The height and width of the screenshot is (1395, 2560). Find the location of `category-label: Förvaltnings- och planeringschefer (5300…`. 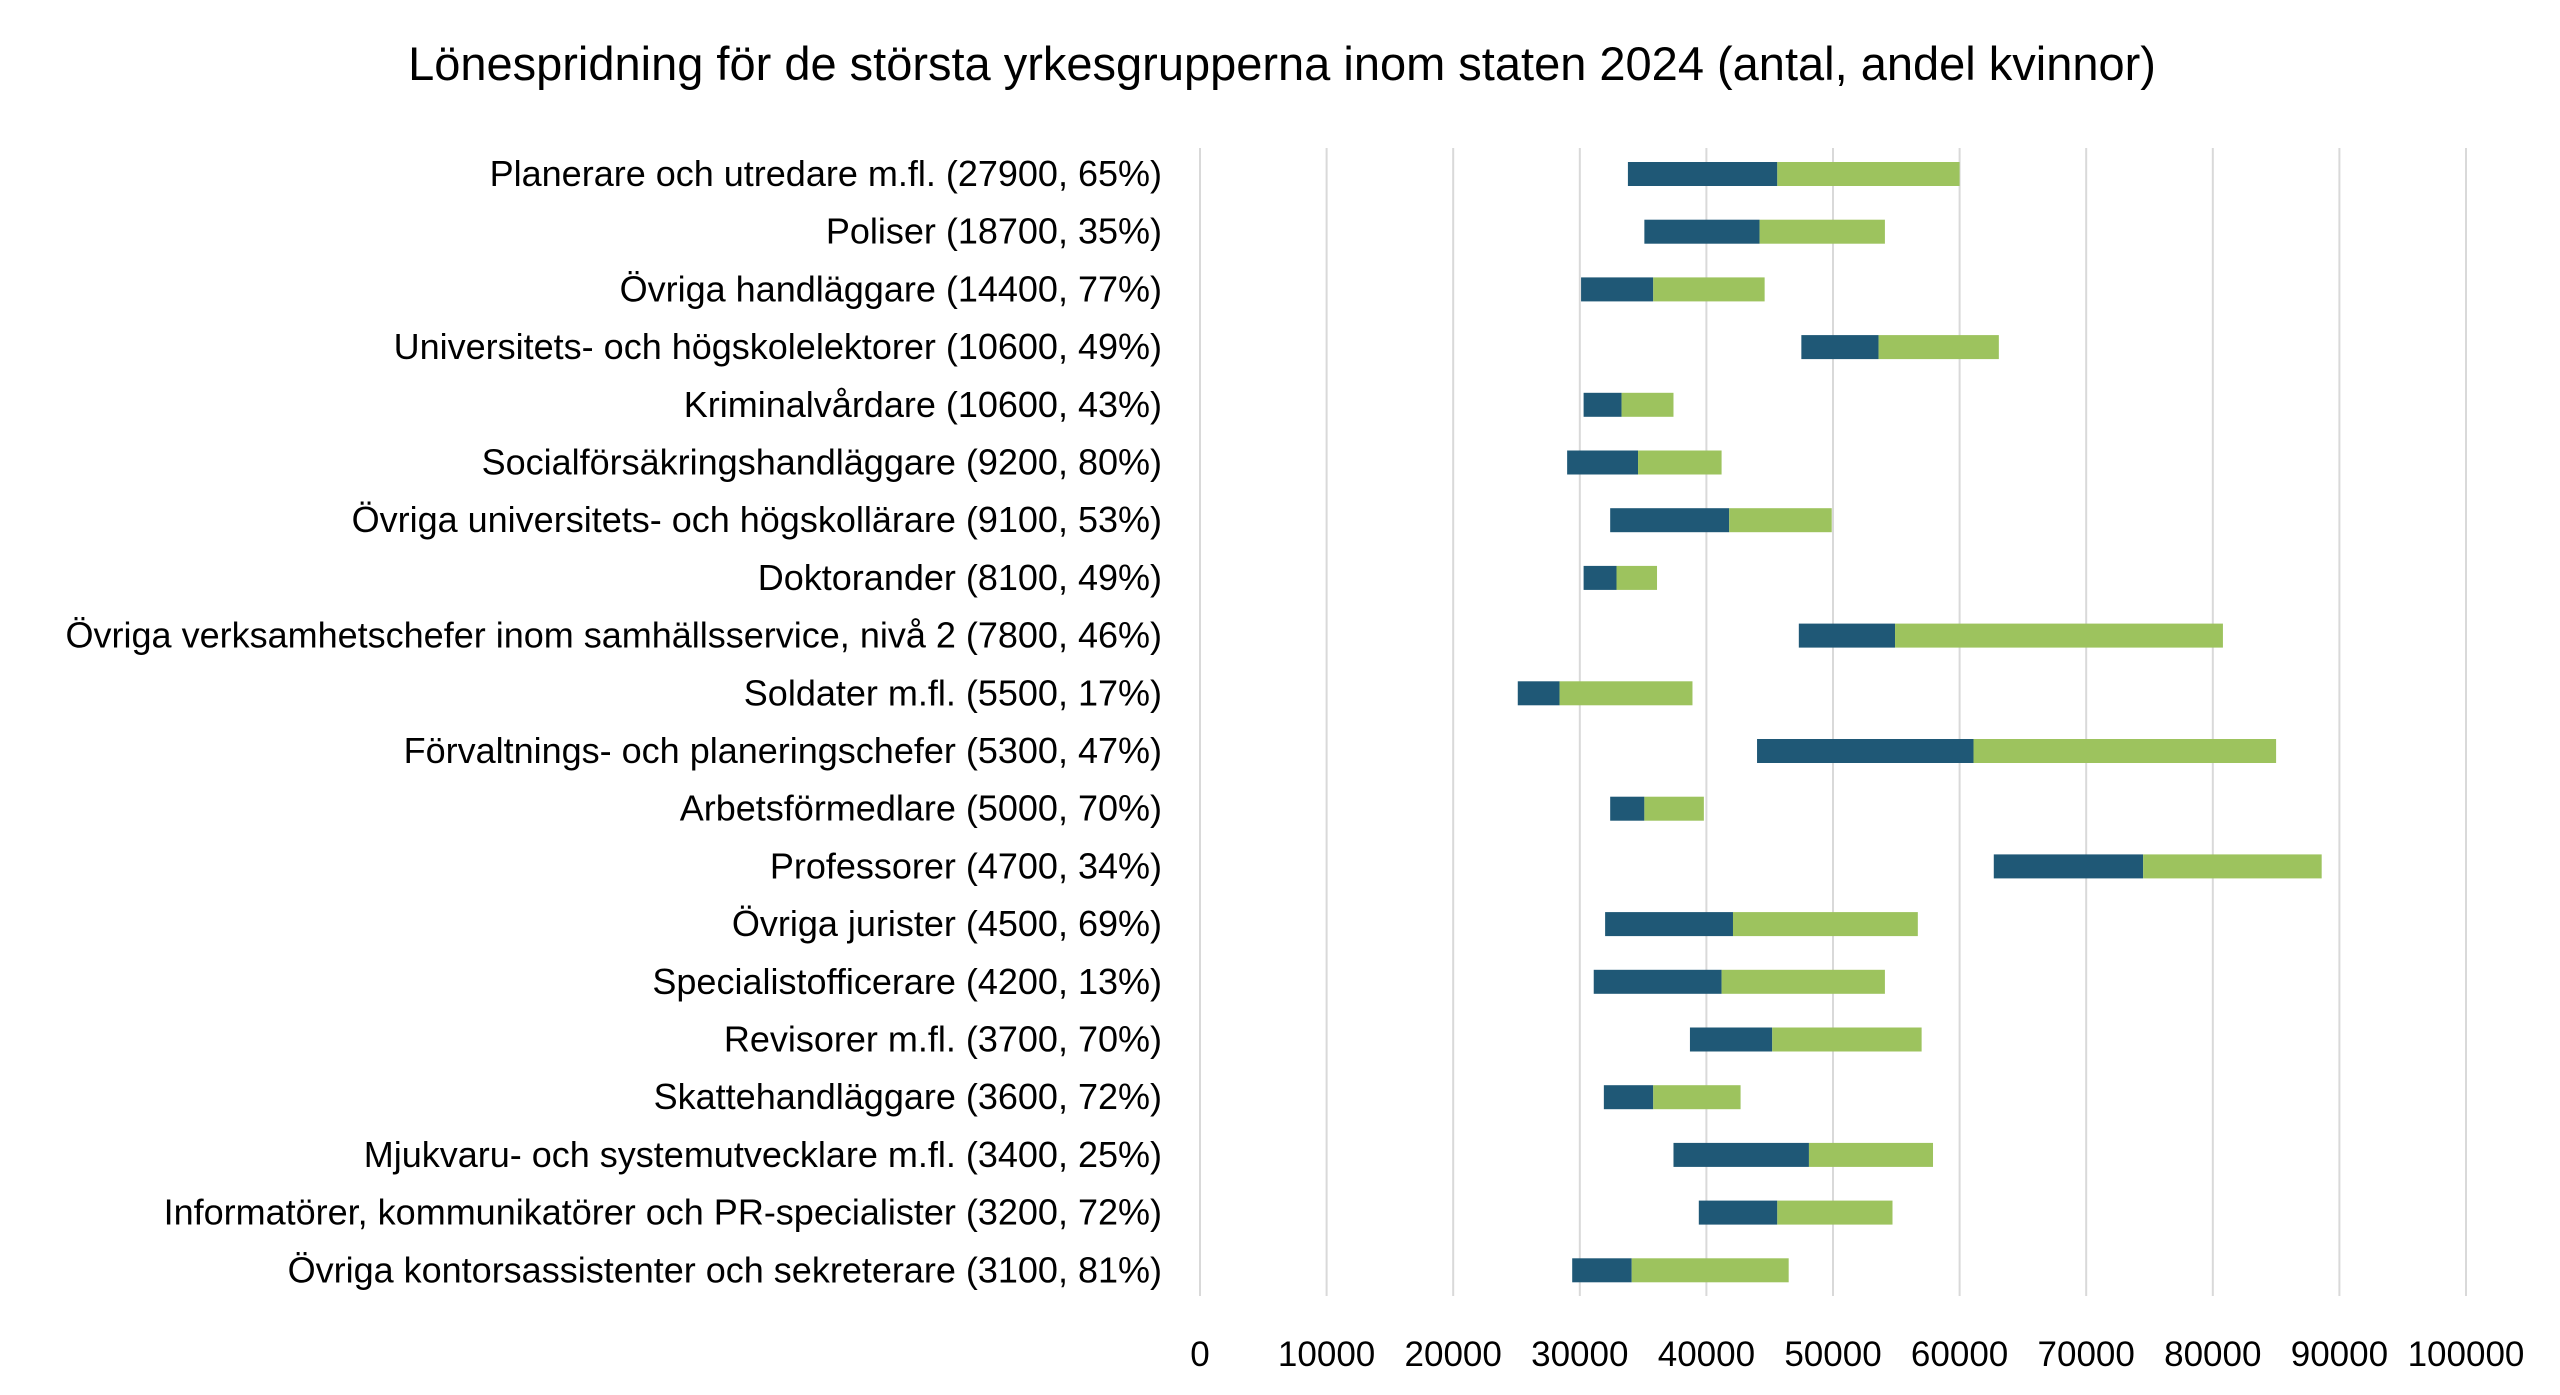

category-label: Förvaltnings- och planeringschefer (5300… is located at coordinates (783, 750).